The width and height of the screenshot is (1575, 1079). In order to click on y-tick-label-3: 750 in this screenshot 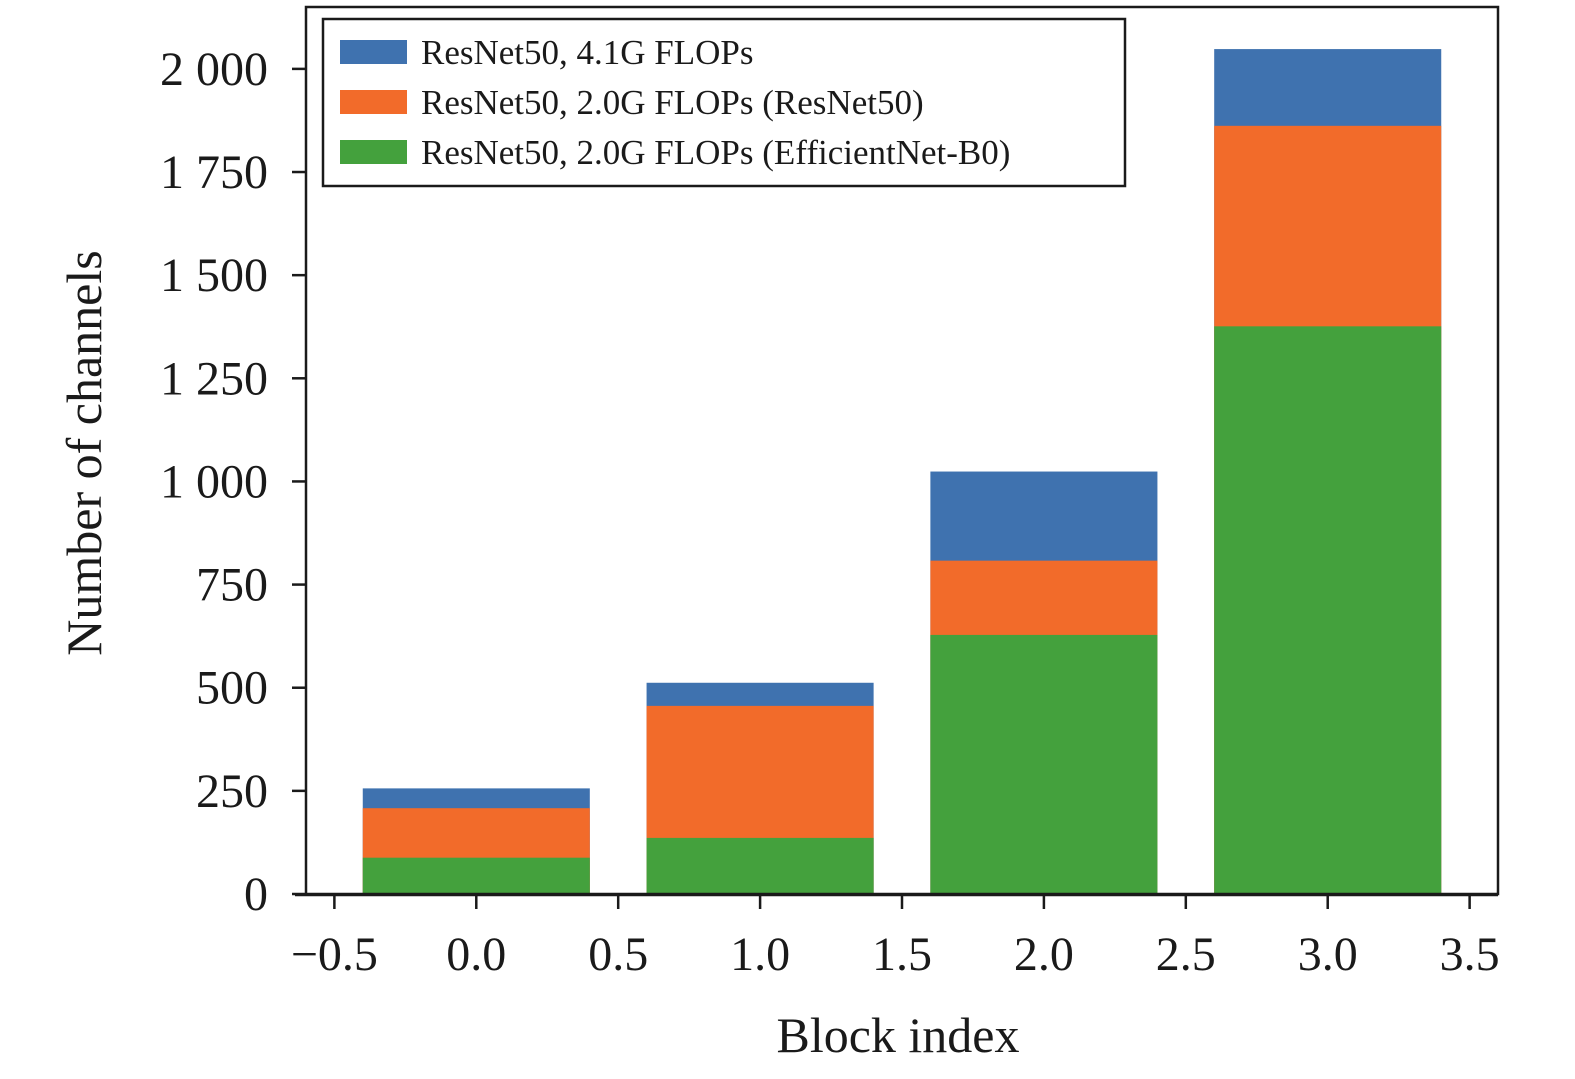, I will do `click(232, 585)`.